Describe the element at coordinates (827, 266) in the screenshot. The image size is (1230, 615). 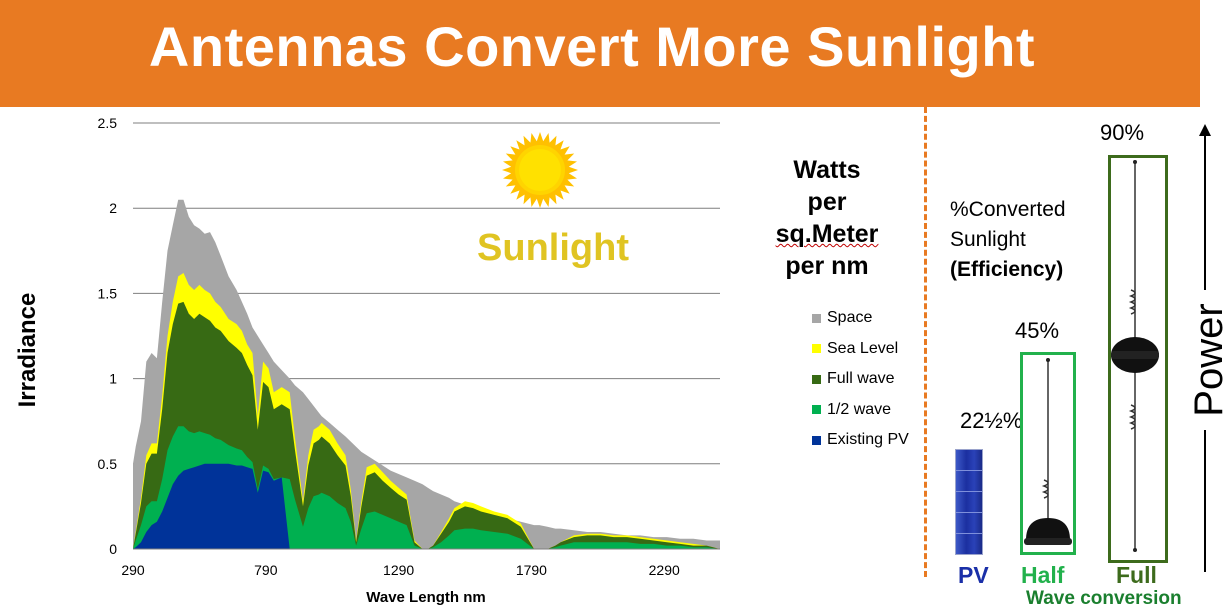
I see `units-line-4: per nm` at that location.